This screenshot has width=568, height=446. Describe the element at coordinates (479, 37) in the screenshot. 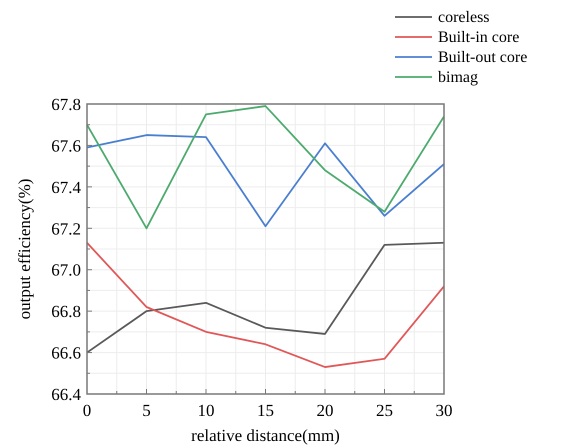

I see `legend-label: Built-in core` at that location.